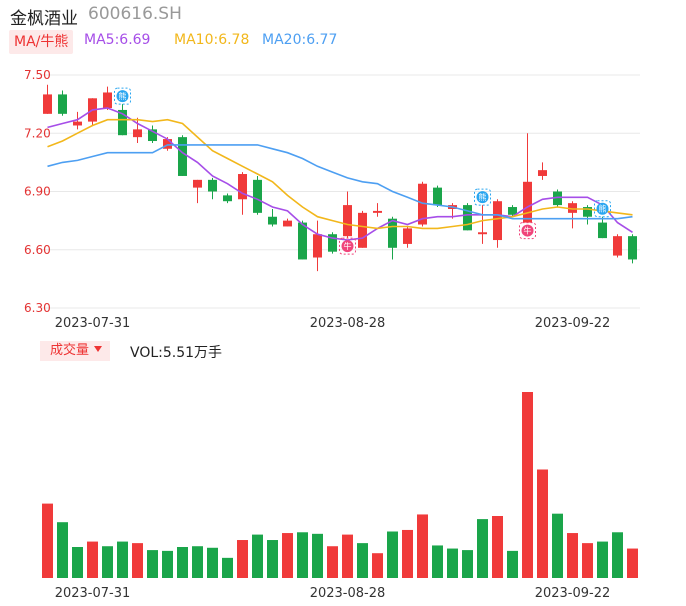 The width and height of the screenshot is (686, 606). What do you see at coordinates (37, 75) in the screenshot?
I see `price-tick-label: 7.50` at bounding box center [37, 75].